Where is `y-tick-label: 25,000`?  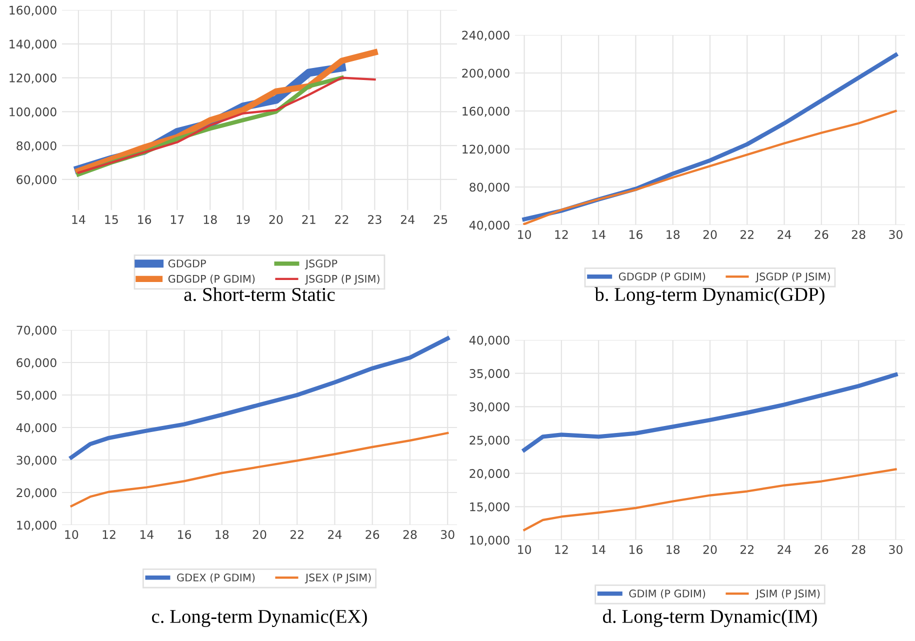 y-tick-label: 25,000 is located at coordinates (490, 441).